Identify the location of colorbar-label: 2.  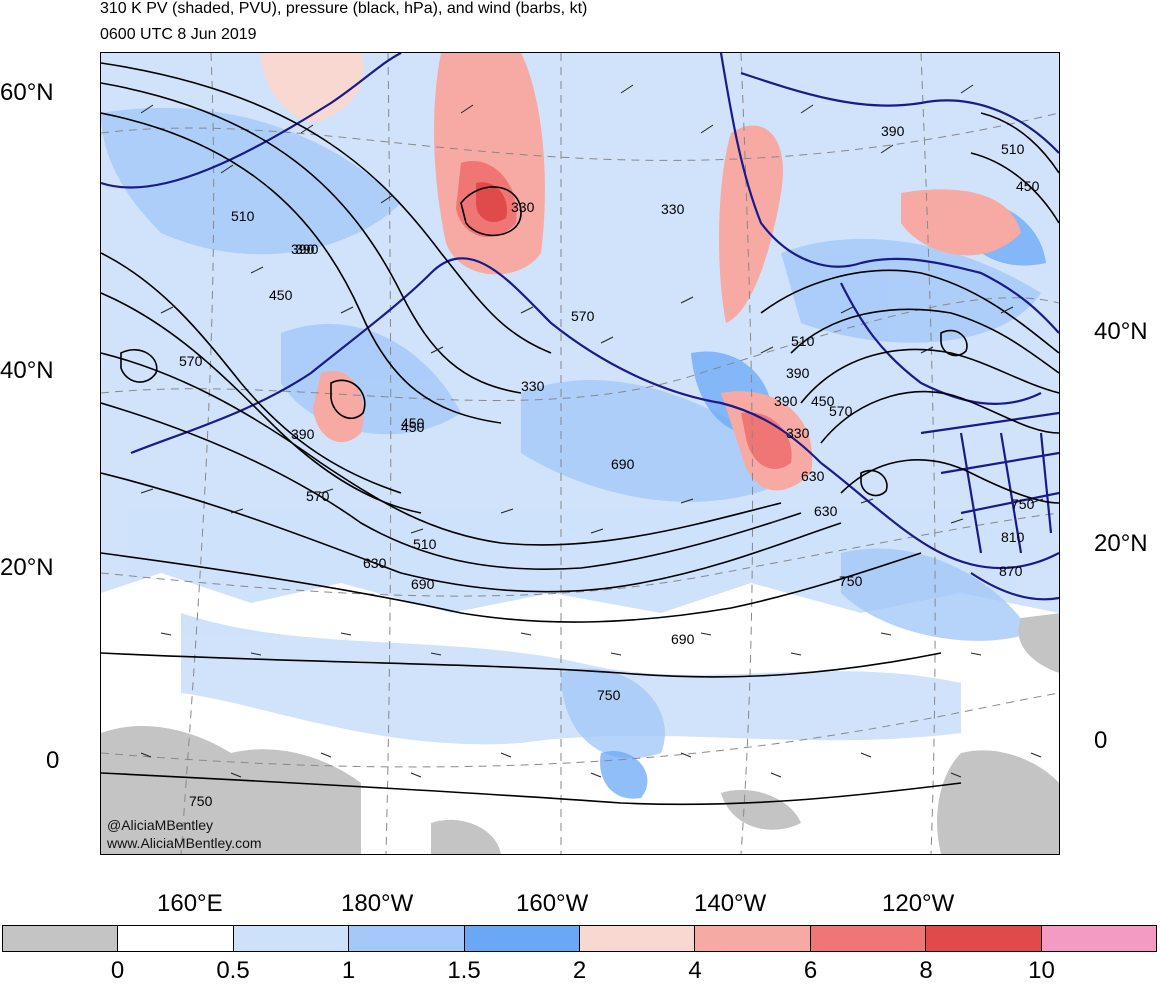
(579, 970).